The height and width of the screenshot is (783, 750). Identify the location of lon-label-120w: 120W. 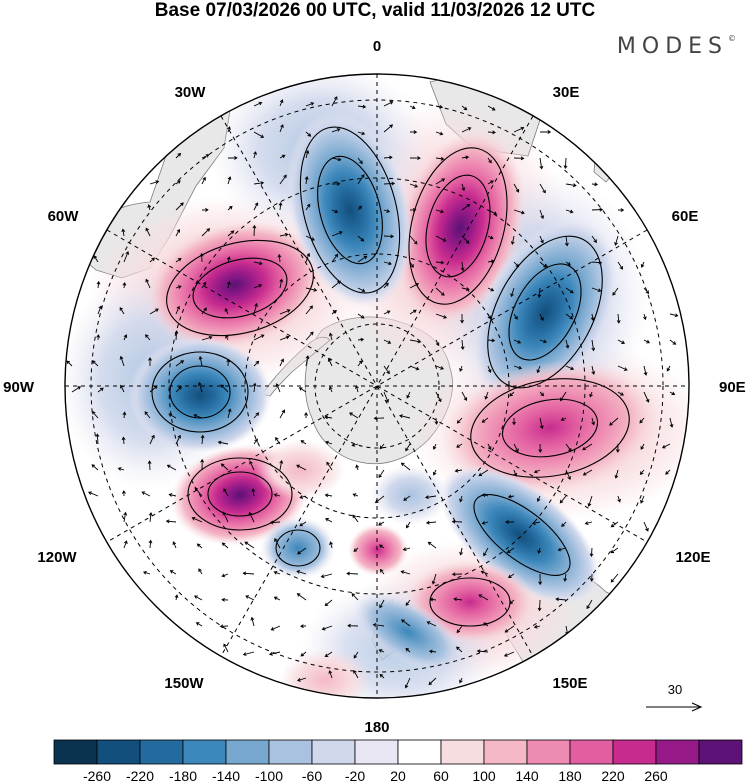
(57, 557).